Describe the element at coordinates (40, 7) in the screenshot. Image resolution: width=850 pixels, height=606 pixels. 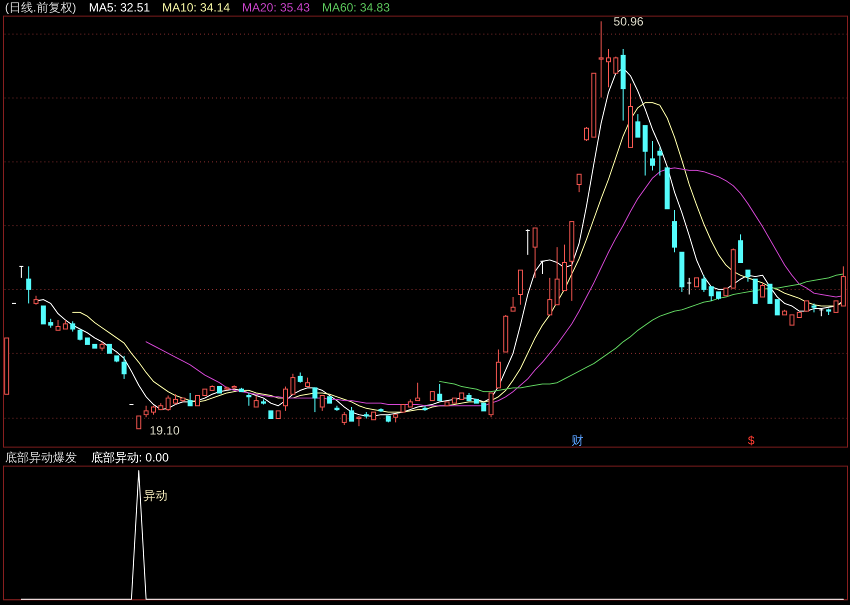
I see `chart-title: (日线.前复权)` at that location.